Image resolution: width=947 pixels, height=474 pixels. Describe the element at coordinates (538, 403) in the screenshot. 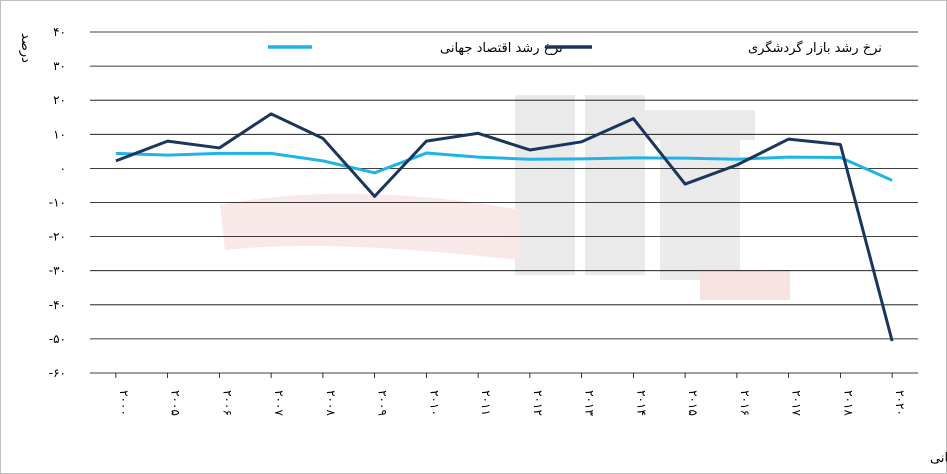

I see `x-tick-label: ۲۰۱۲` at that location.